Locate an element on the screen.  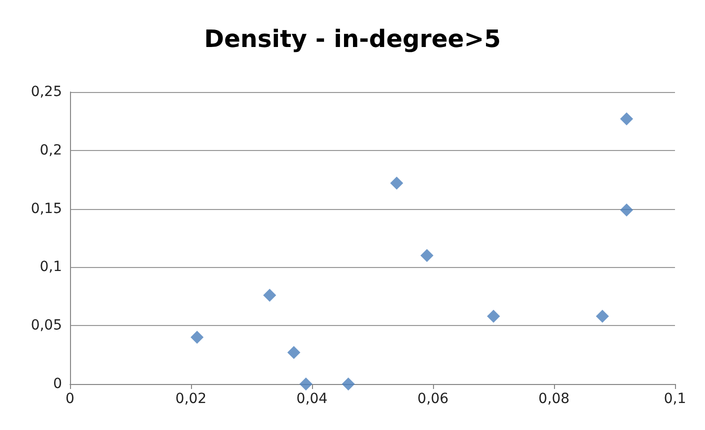
y-tick-label: 0,15 is located at coordinates (46, 208).